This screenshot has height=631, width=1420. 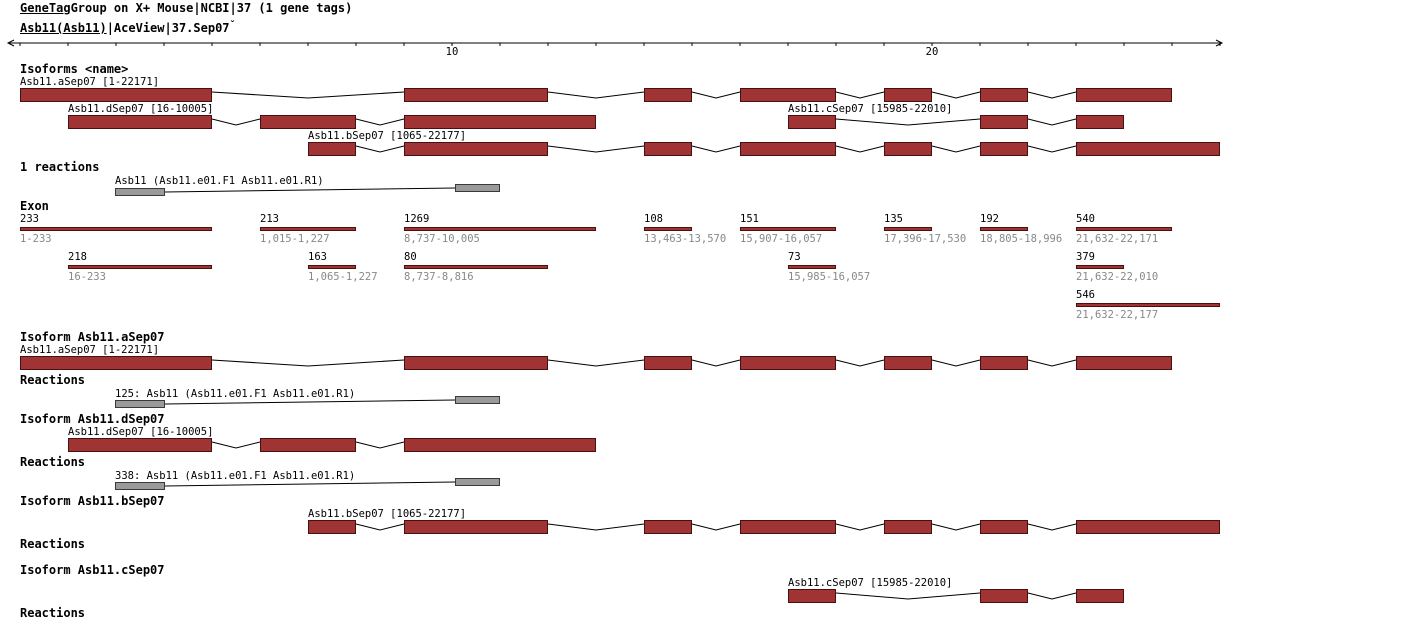 I want to click on exon-length-value: 540, so click(x=1085, y=219).